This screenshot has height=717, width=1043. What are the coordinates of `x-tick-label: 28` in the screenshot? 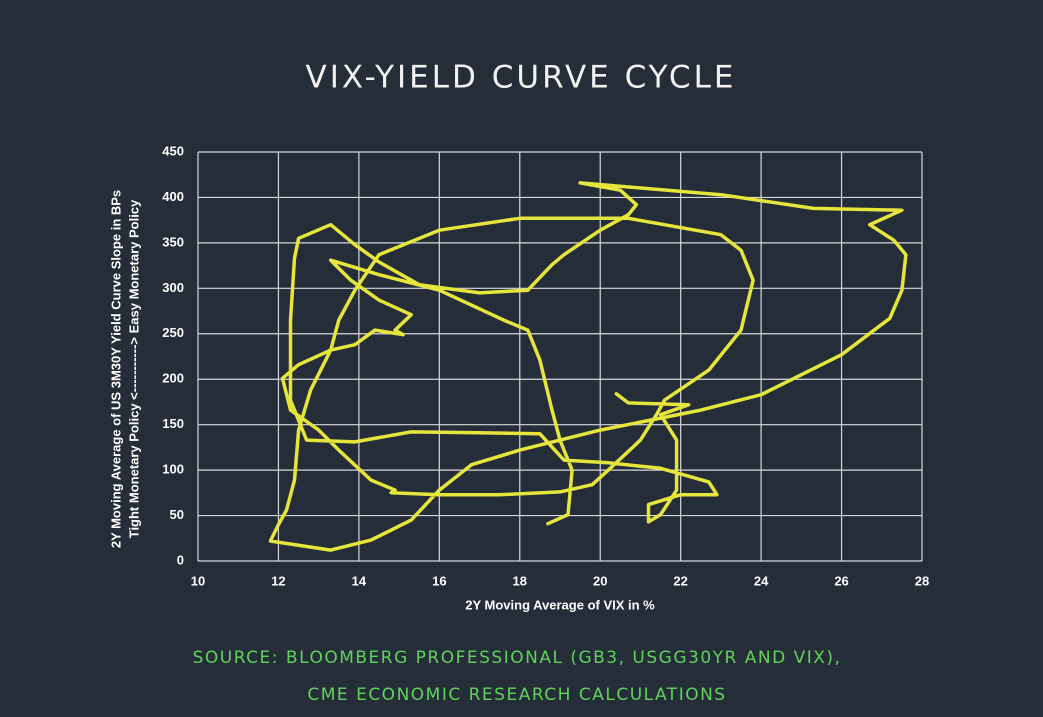 It's located at (922, 580).